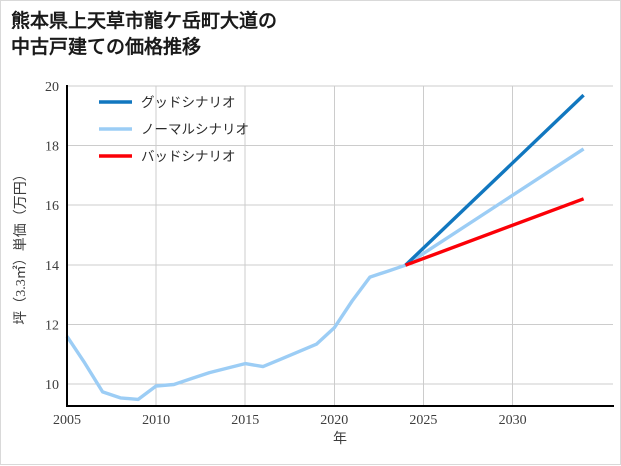  Describe the element at coordinates (340, 439) in the screenshot. I see `x-axis-label: 年` at that location.